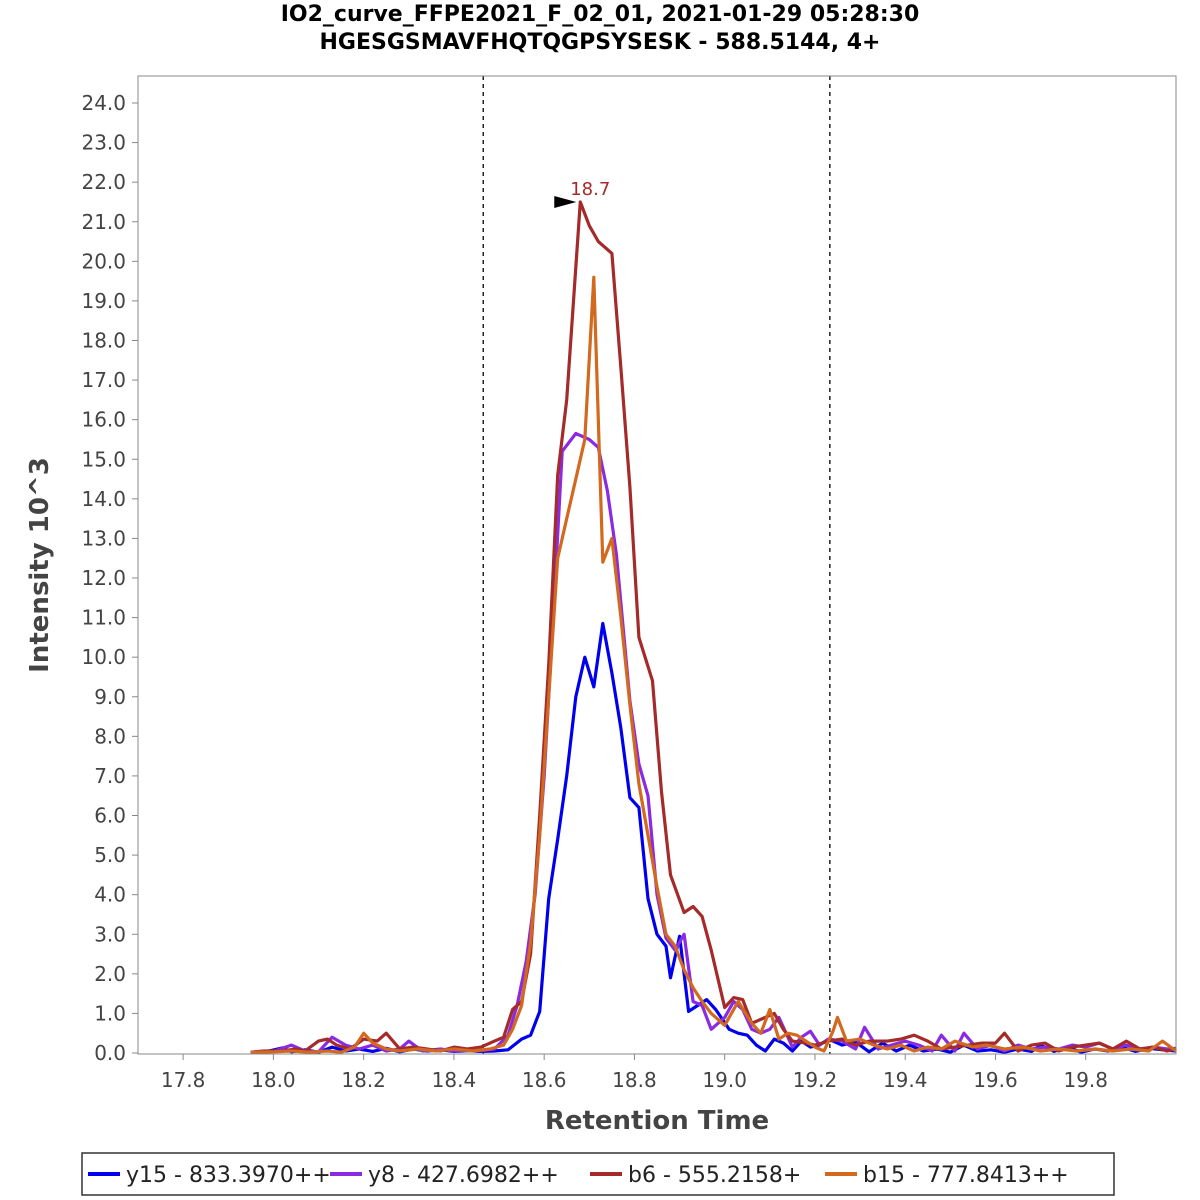 This screenshot has width=1200, height=1200. Describe the element at coordinates (544, 1080) in the screenshot. I see `x-tick-label: 18.6` at that location.